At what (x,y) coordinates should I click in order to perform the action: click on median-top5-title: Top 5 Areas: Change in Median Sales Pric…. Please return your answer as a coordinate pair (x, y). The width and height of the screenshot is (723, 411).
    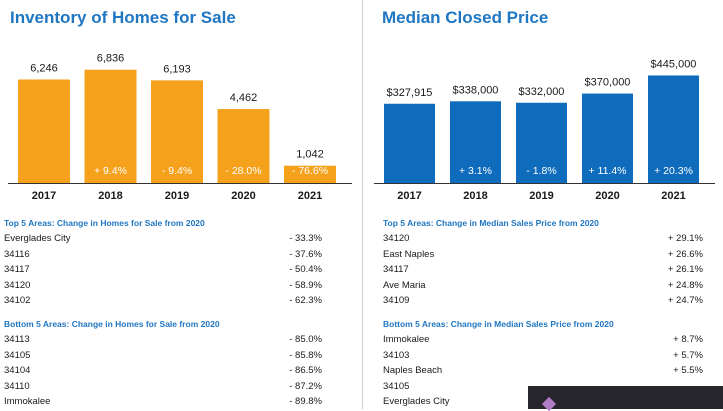
    Looking at the image, I should click on (491, 223).